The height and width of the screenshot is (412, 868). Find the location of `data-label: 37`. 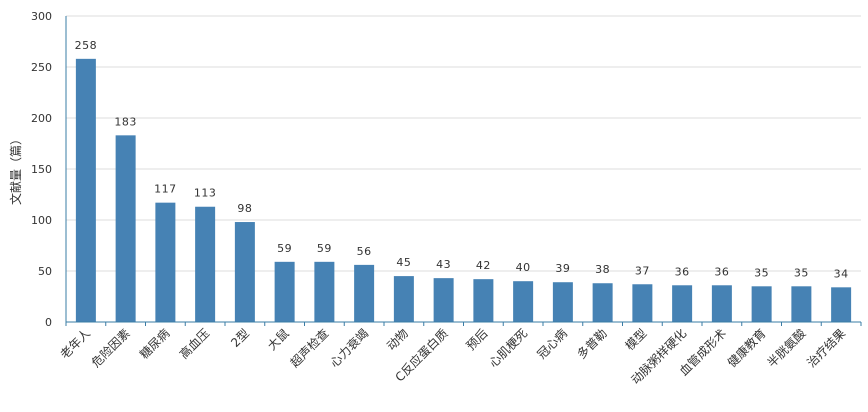

data-label: 37 is located at coordinates (642, 270).